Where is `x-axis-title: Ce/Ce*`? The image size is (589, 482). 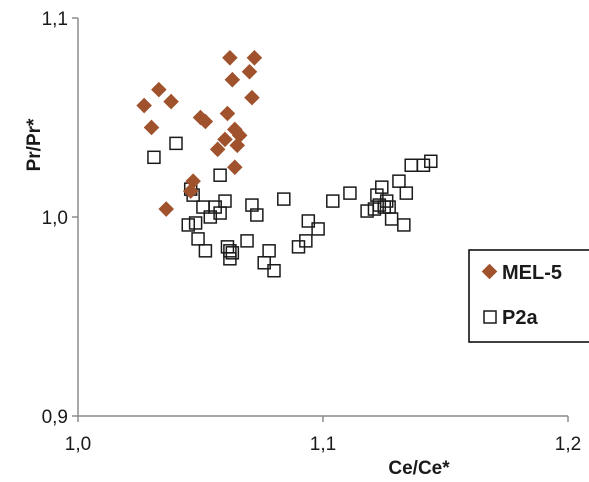
x-axis-title: Ce/Ce* is located at coordinates (419, 468).